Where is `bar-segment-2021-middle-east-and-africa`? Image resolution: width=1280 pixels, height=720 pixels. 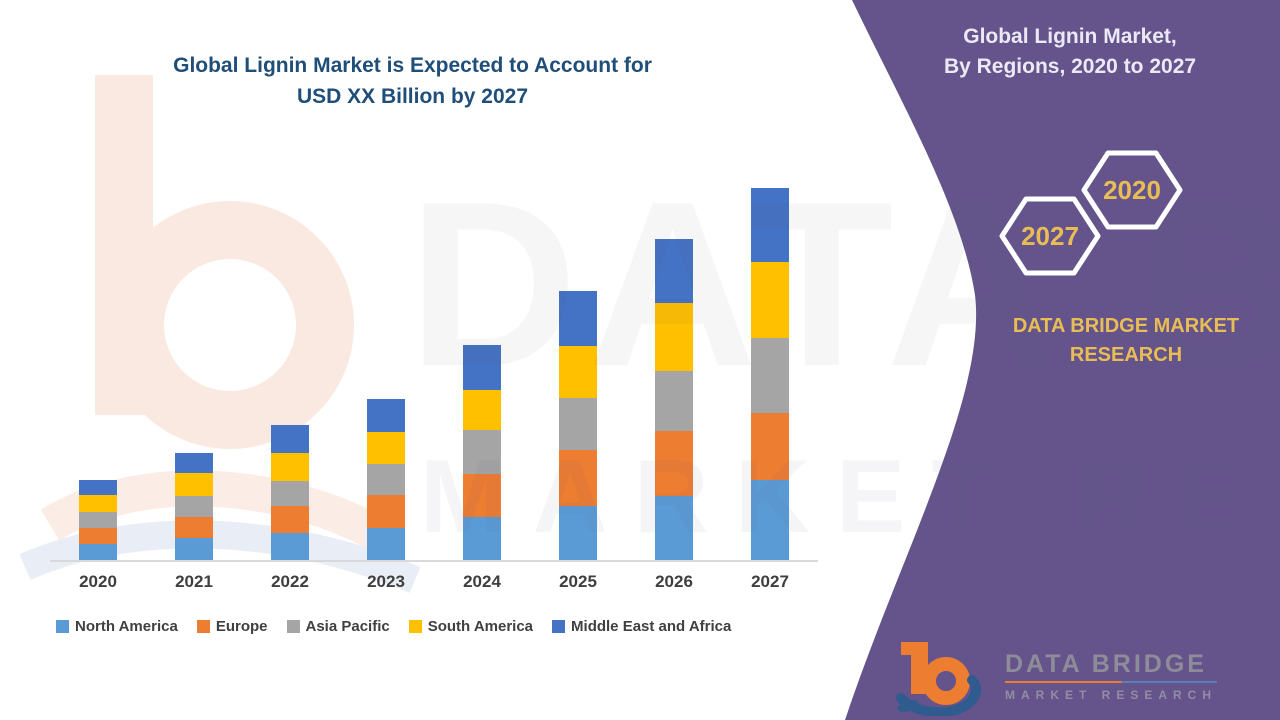
bar-segment-2021-middle-east-and-africa is located at coordinates (194, 462).